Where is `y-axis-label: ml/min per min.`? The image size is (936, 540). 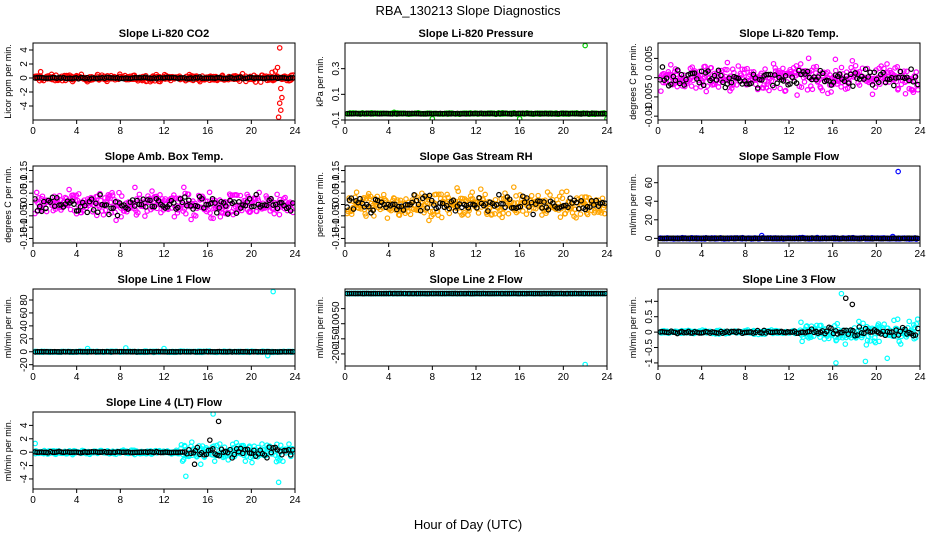 y-axis-label: ml/min per min. is located at coordinates (8, 451).